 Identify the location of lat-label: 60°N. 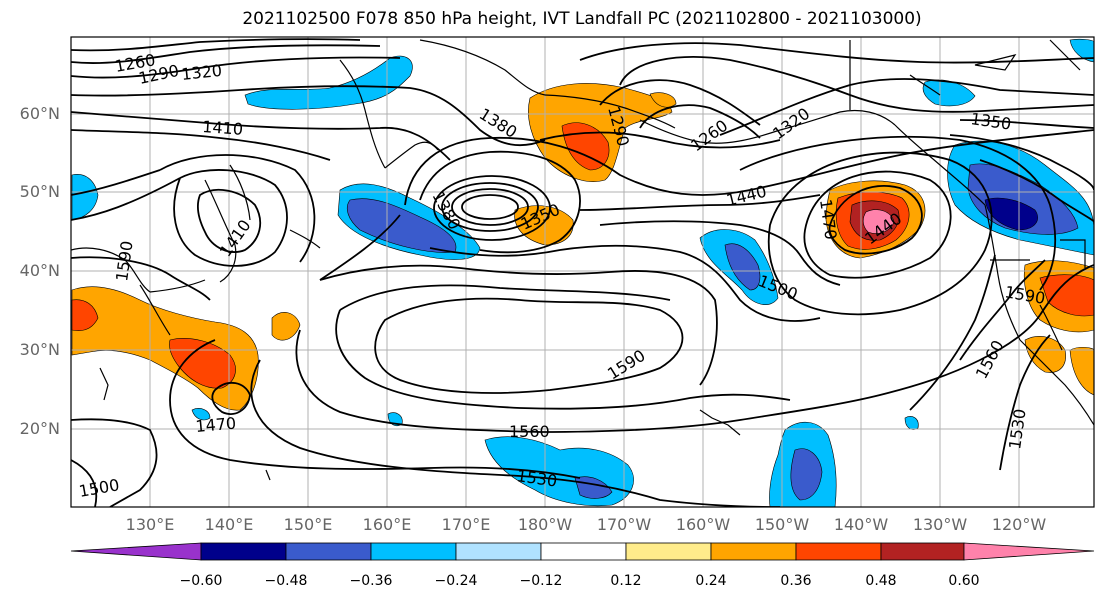
(39, 113).